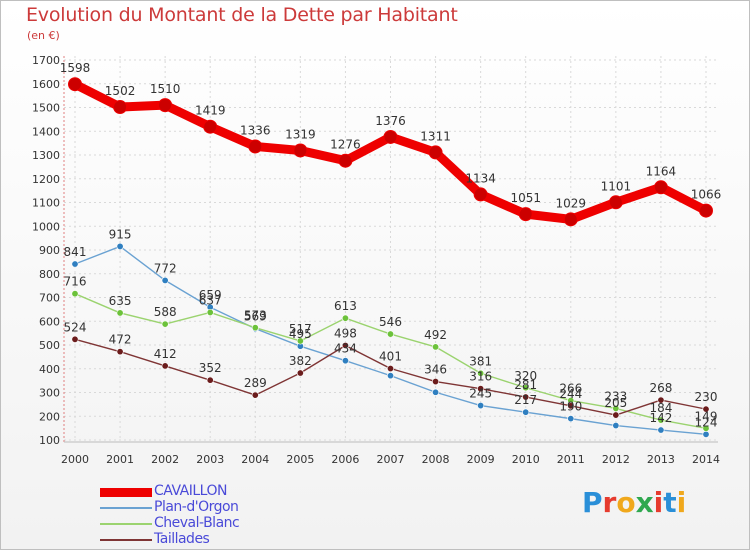 The height and width of the screenshot is (550, 750). What do you see at coordinates (126, 508) in the screenshot?
I see `legend-swatch-plan-dorgon` at bounding box center [126, 508].